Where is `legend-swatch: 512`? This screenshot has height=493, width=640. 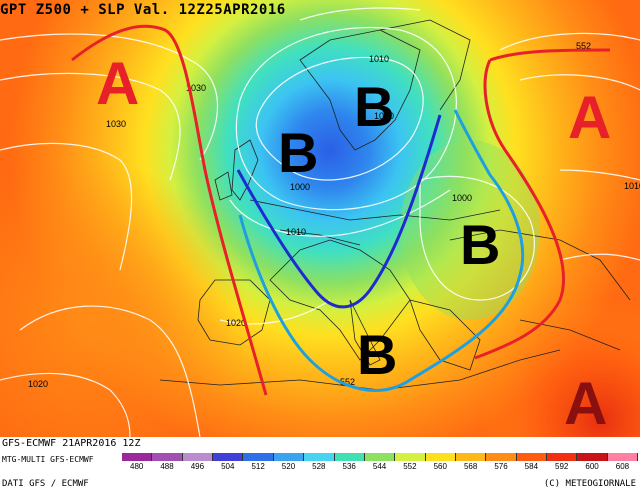
legend-swatch: 512 is located at coordinates (258, 462).